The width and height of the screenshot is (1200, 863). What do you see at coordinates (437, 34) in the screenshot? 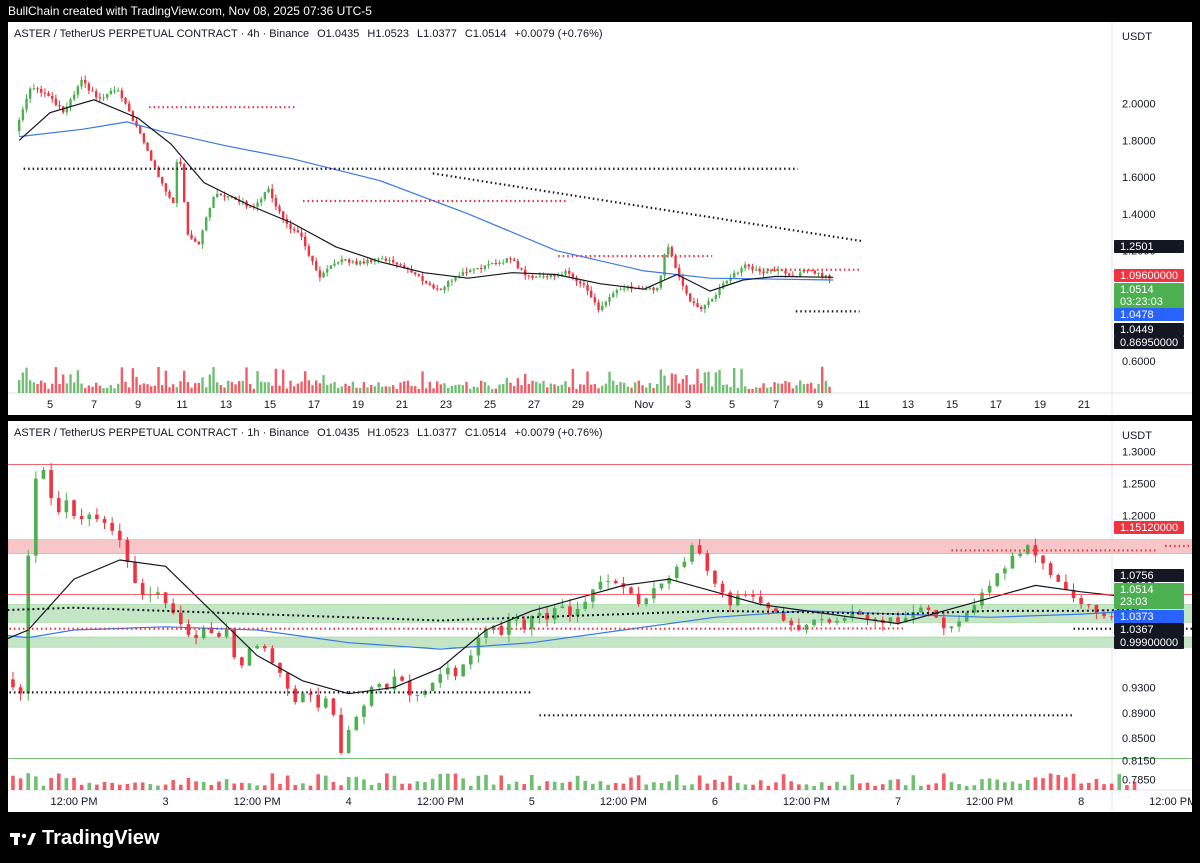
I see `legend-low: L1.0377` at bounding box center [437, 34].